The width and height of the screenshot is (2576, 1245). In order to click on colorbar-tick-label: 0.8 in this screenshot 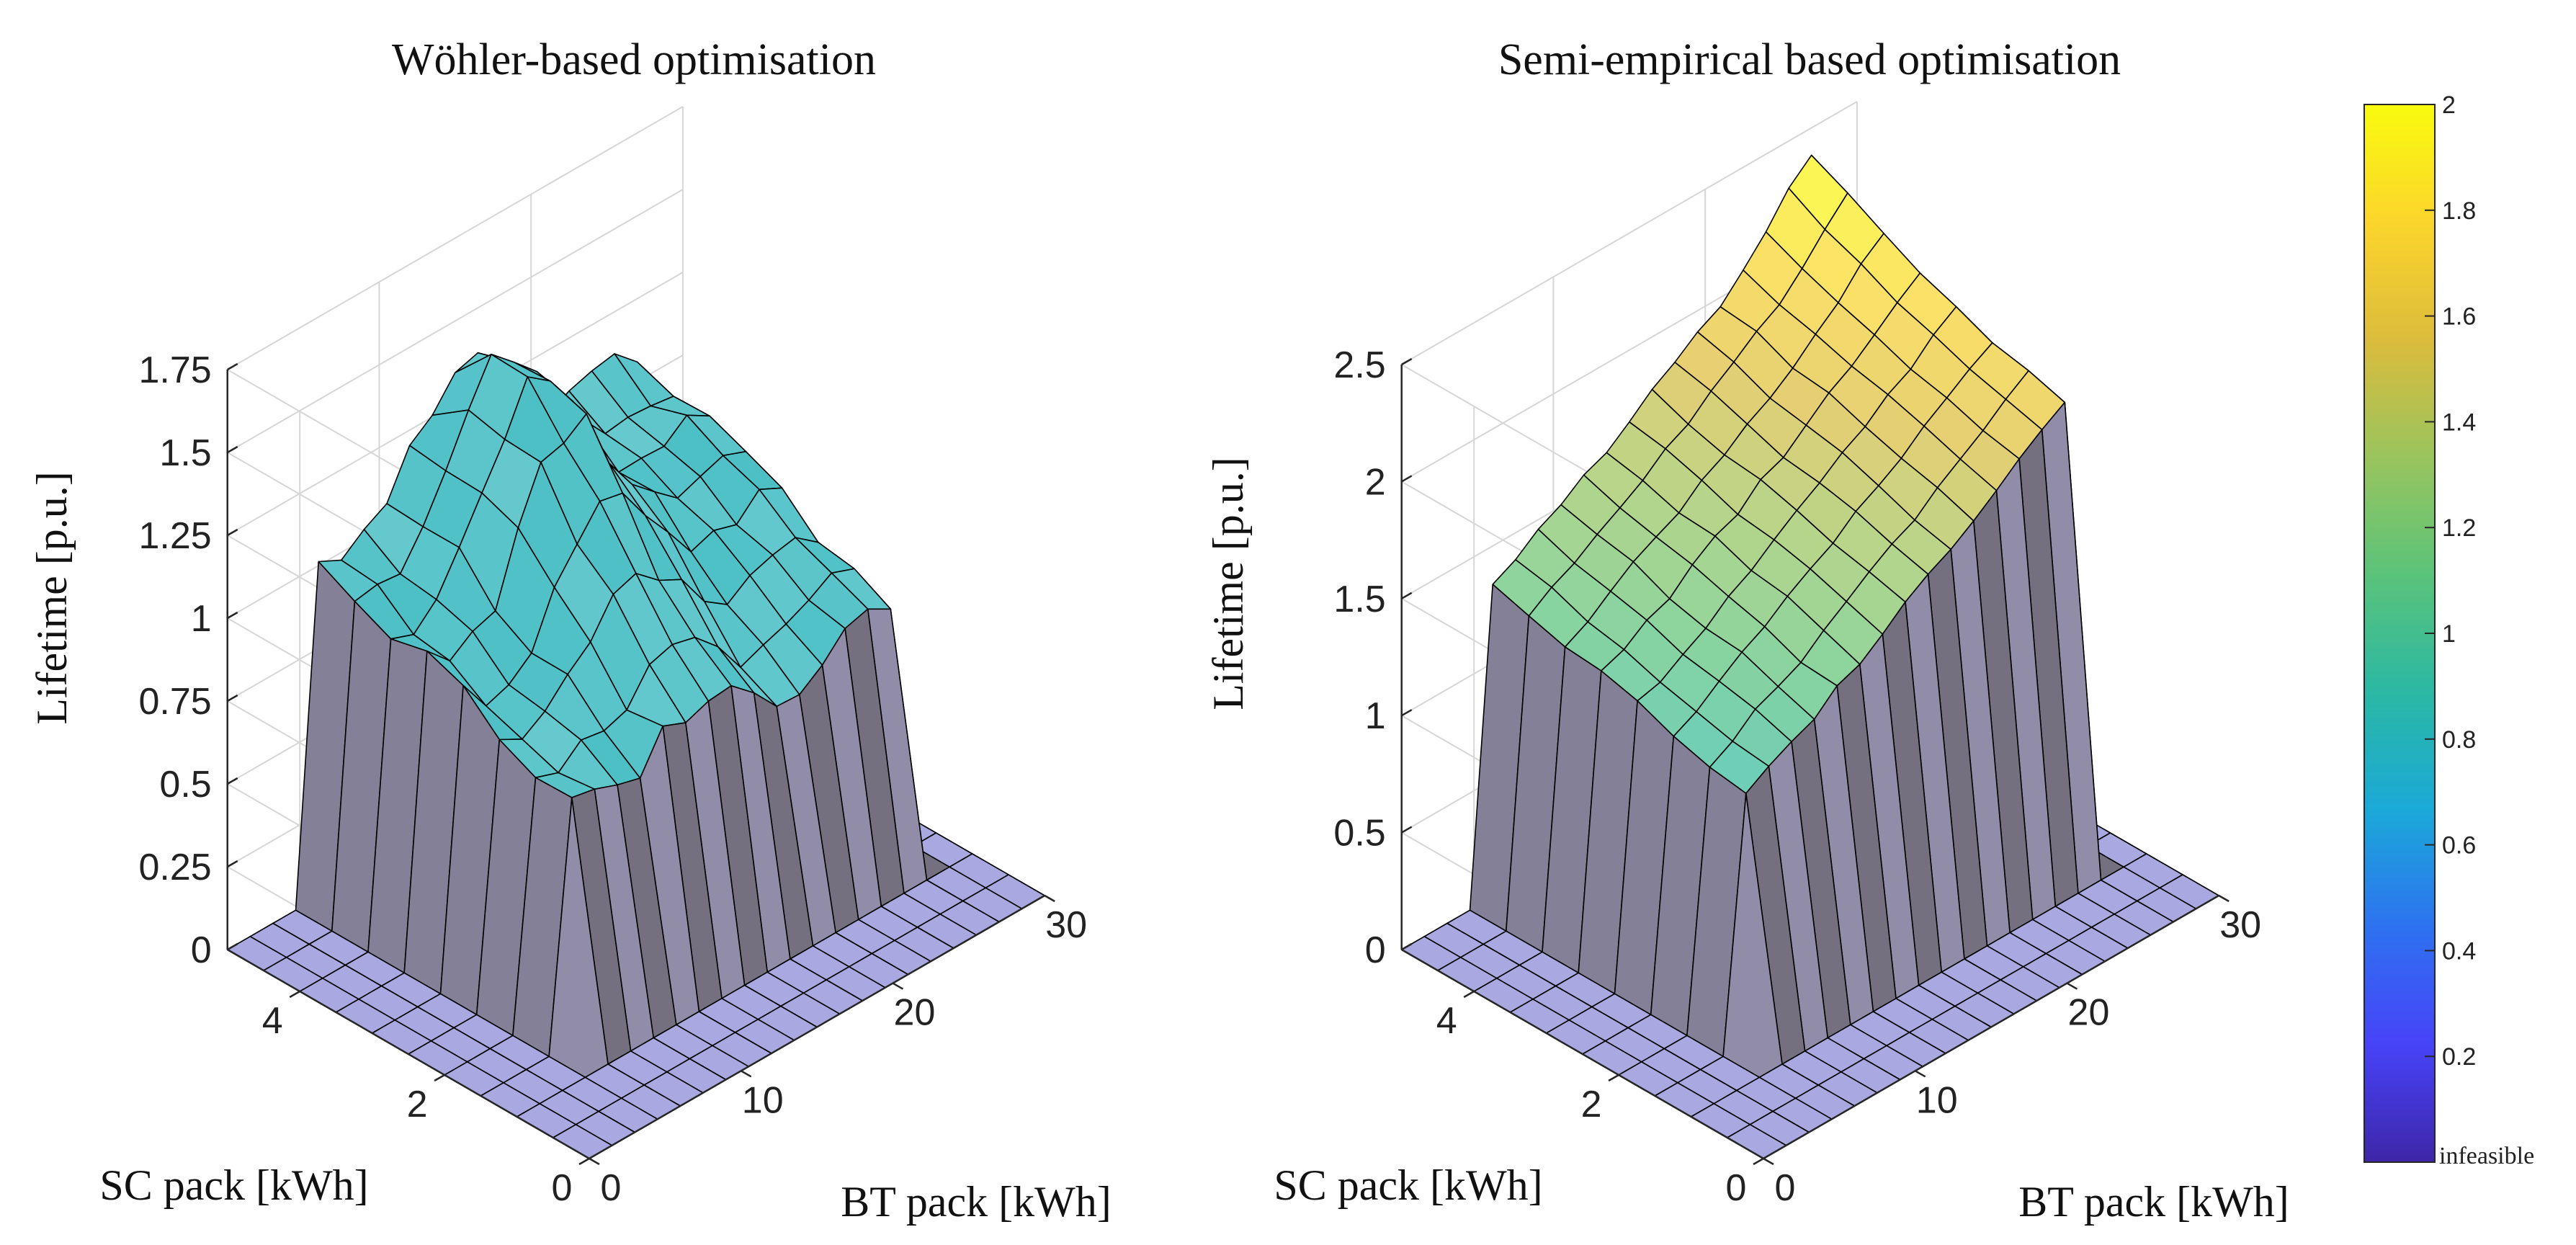, I will do `click(2459, 740)`.